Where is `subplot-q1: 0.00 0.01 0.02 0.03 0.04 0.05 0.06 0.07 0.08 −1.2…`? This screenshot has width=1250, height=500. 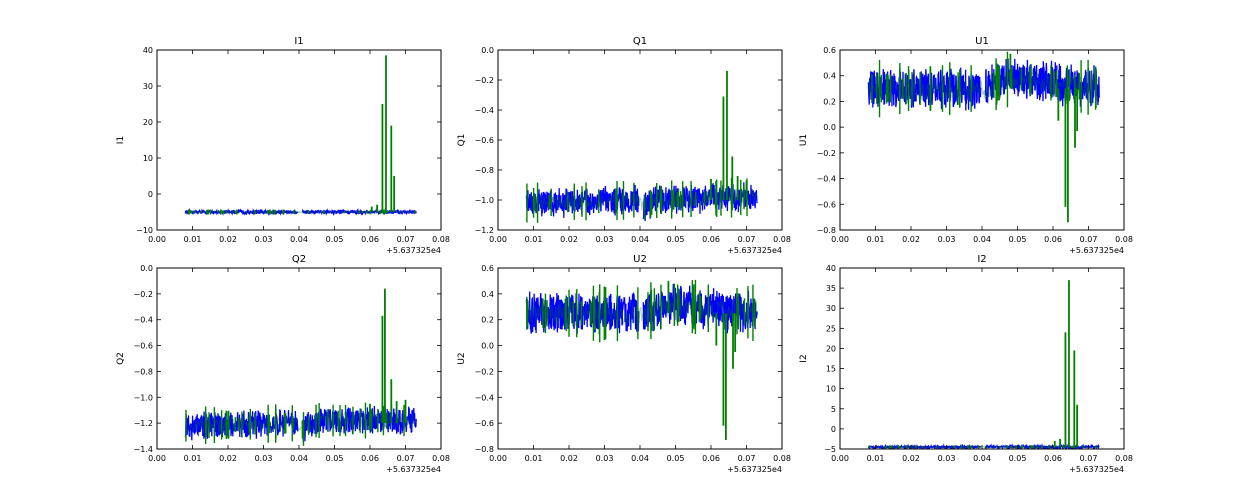 subplot-q1: 0.00 0.01 0.02 0.03 0.04 0.05 0.06 0.07 0.08 −1.2… is located at coordinates (624, 145).